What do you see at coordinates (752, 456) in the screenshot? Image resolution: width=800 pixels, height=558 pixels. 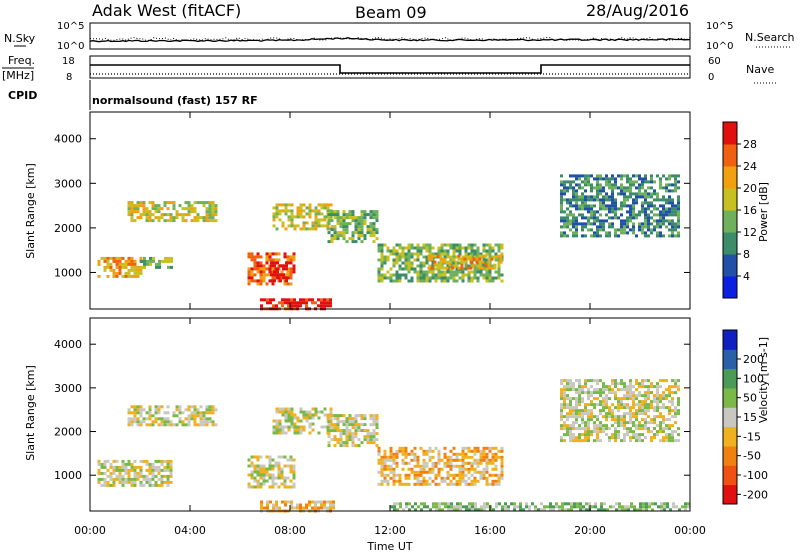 I see `colorbar-tick-label: -50` at bounding box center [752, 456].